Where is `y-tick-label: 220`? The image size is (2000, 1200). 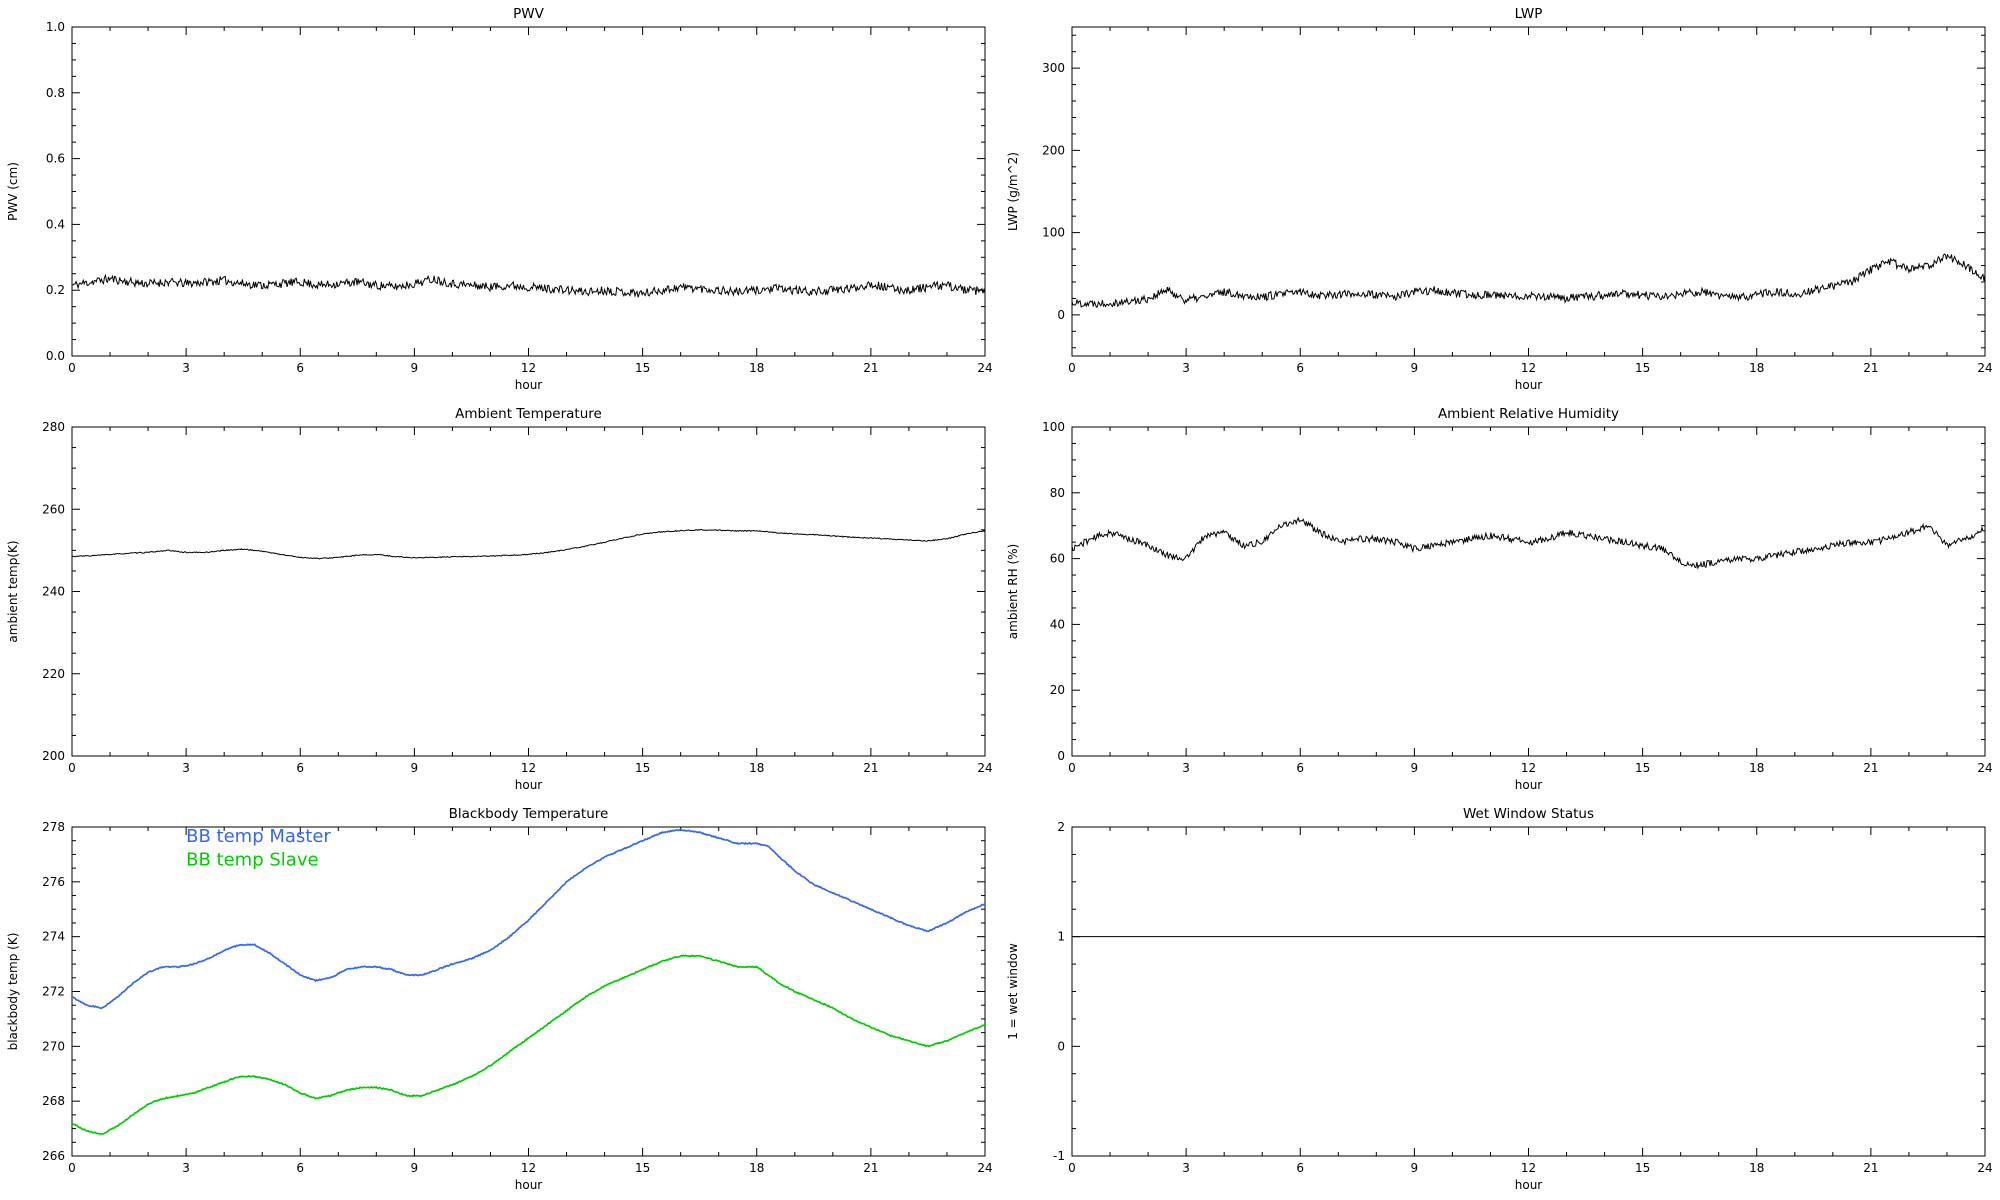 y-tick-label: 220 is located at coordinates (53, 674).